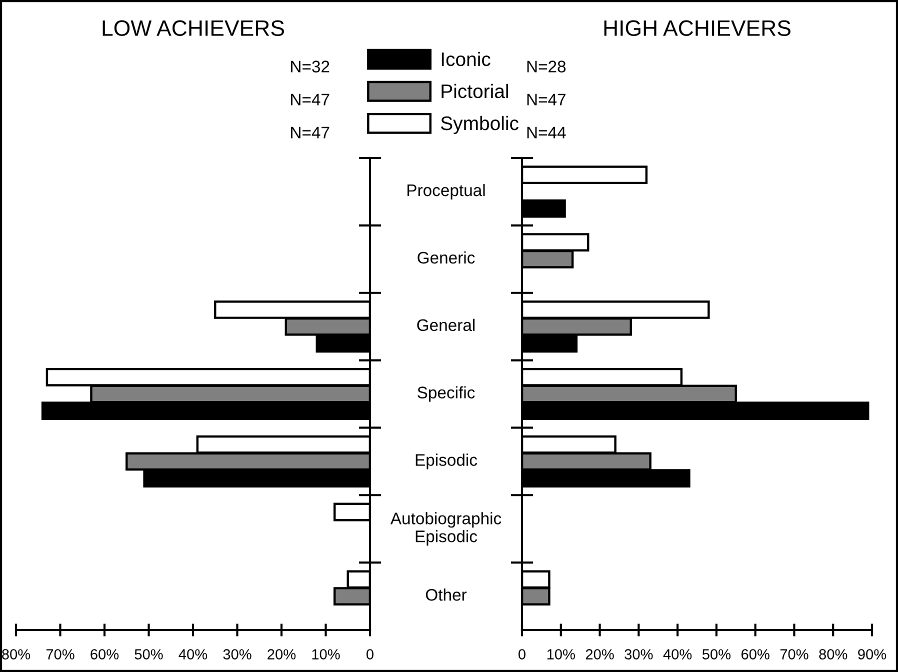  Describe the element at coordinates (446, 325) in the screenshot. I see `y-tick-label: General` at that location.